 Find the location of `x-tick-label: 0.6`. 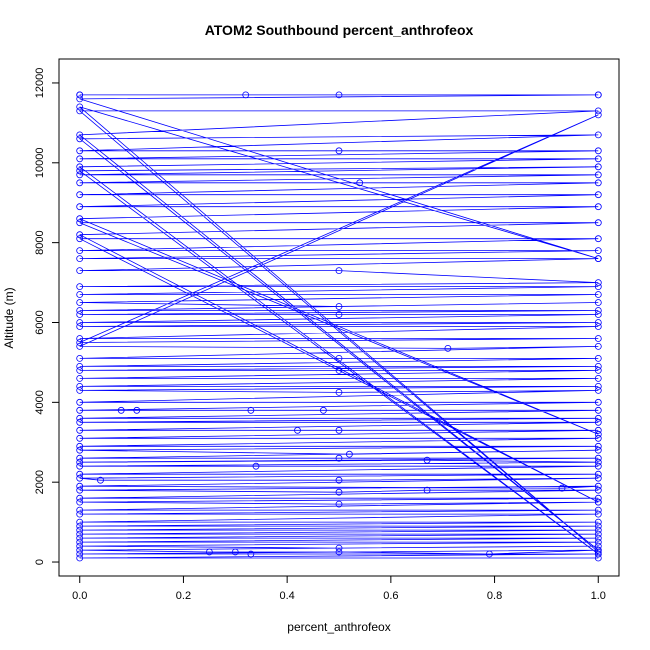

x-tick-label: 0.6 is located at coordinates (390, 596).